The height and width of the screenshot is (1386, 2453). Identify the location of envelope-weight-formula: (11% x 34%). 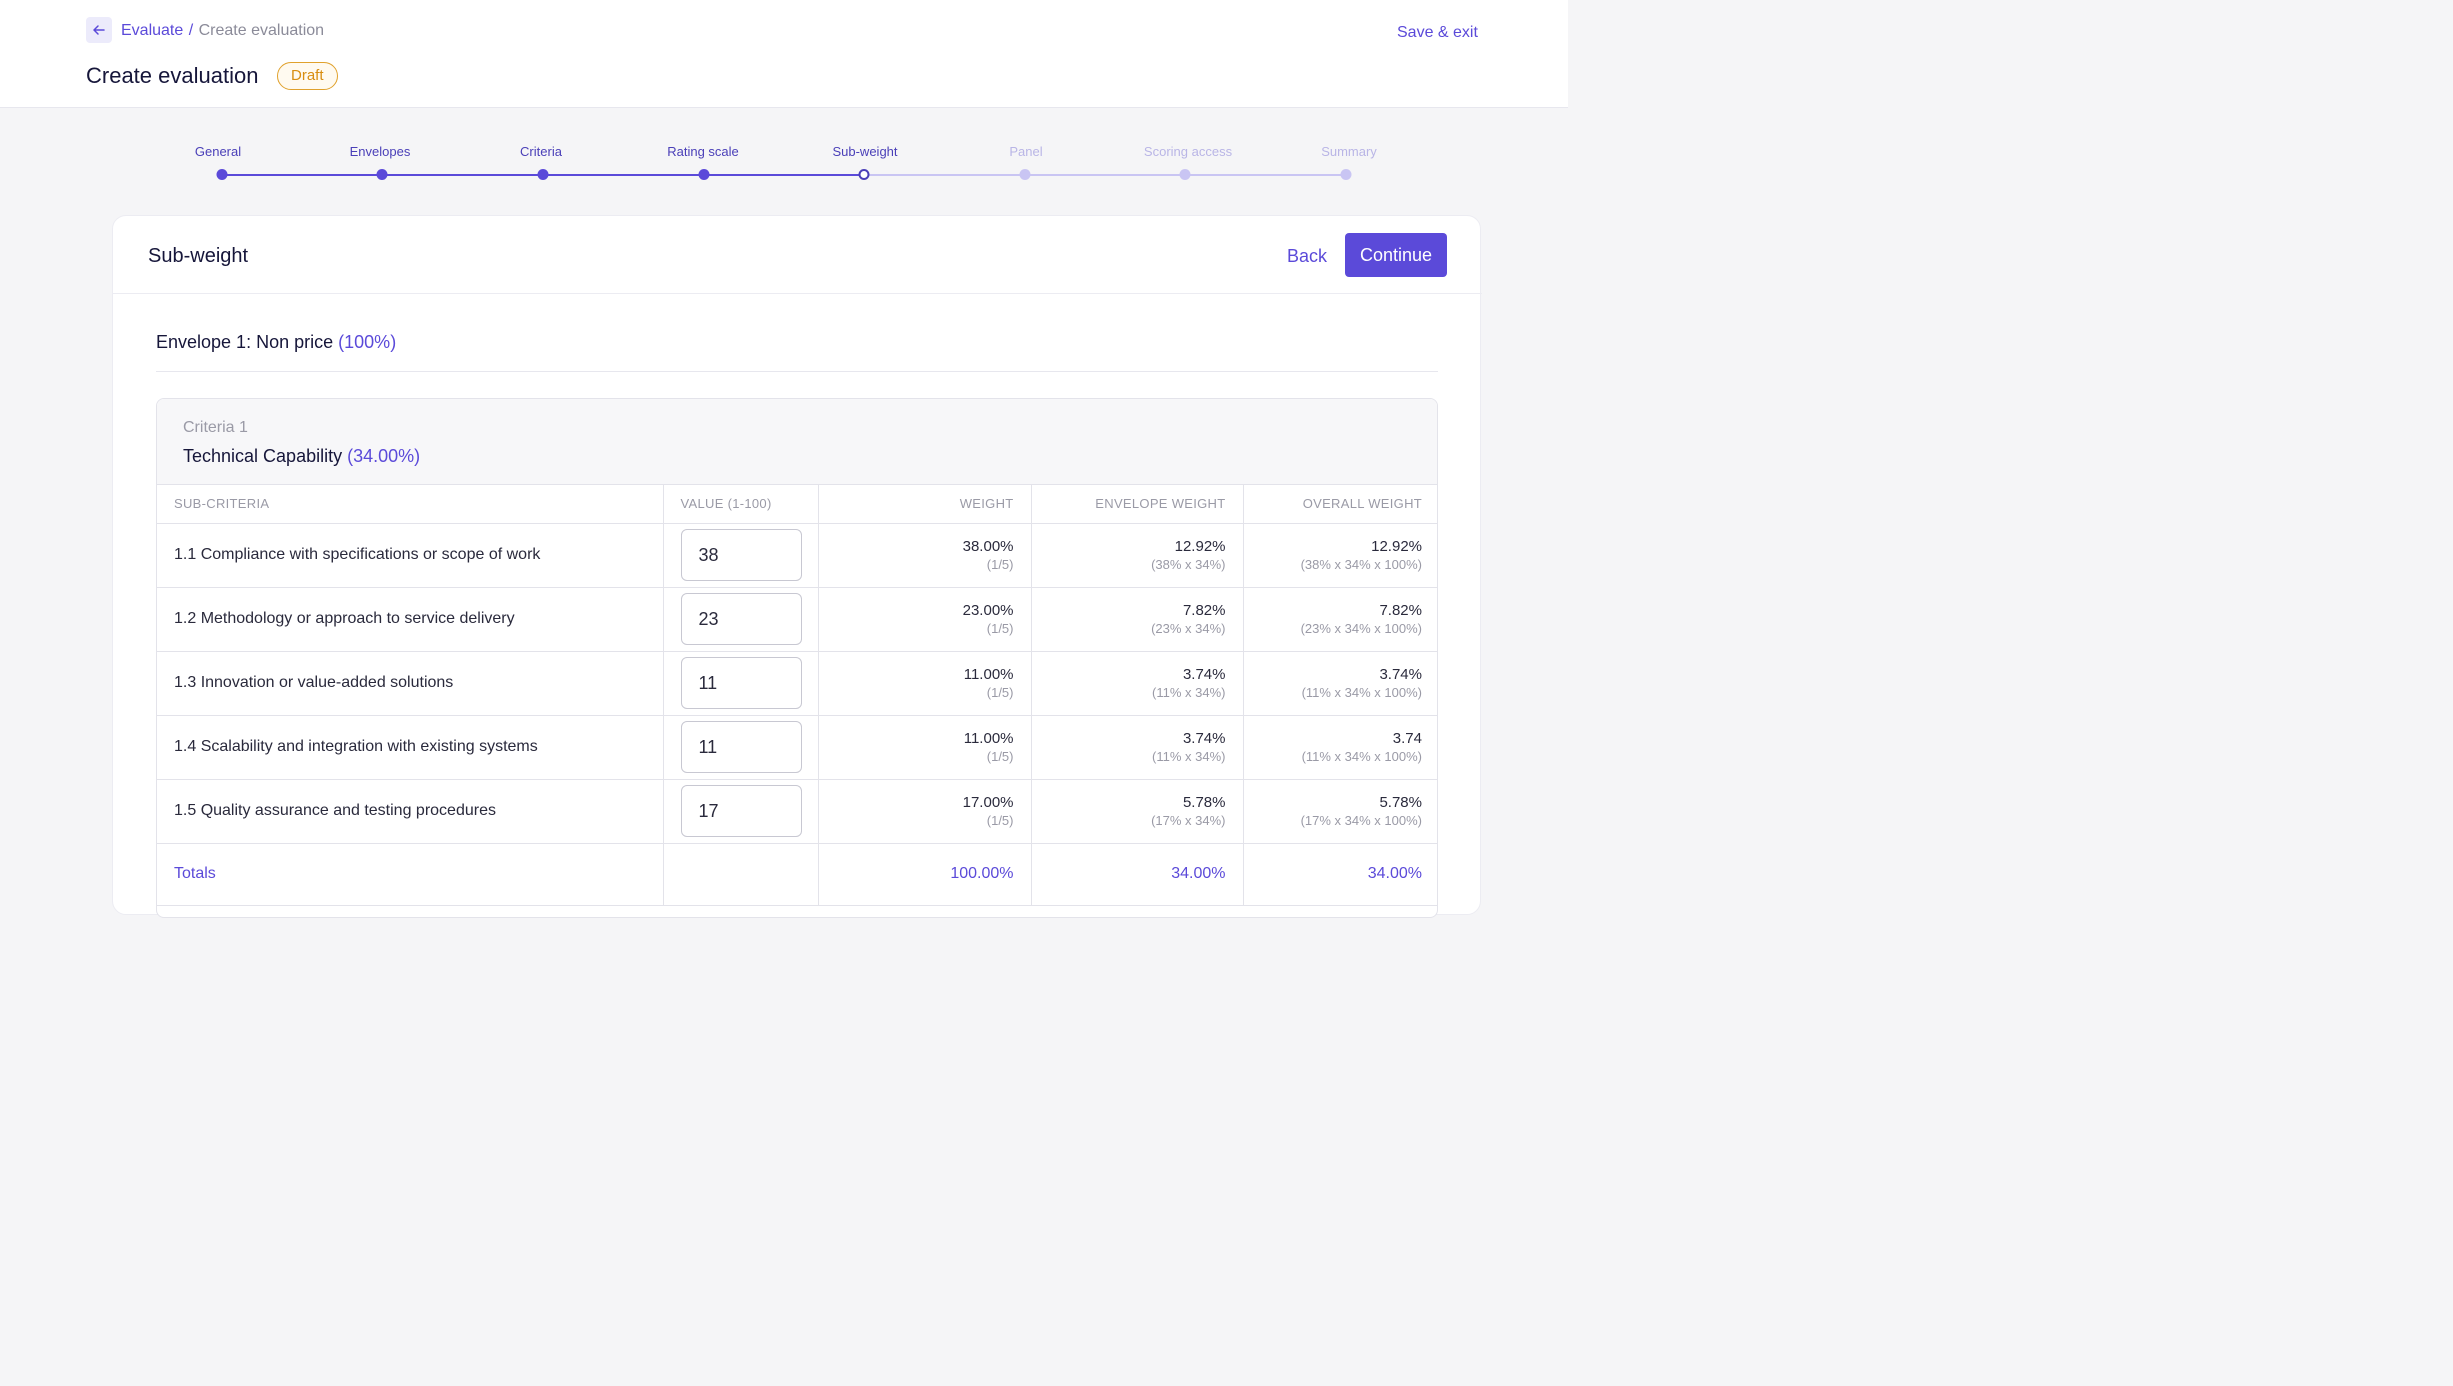
(1189, 756).